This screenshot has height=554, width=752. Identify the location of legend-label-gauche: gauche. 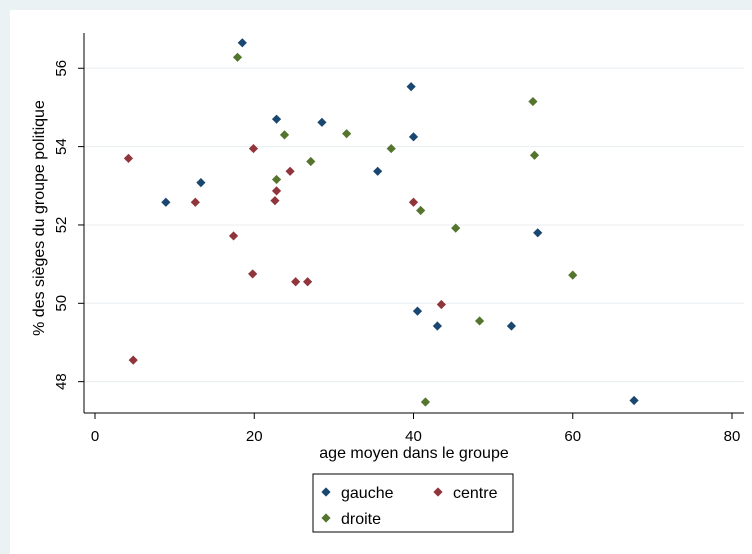
(367, 493).